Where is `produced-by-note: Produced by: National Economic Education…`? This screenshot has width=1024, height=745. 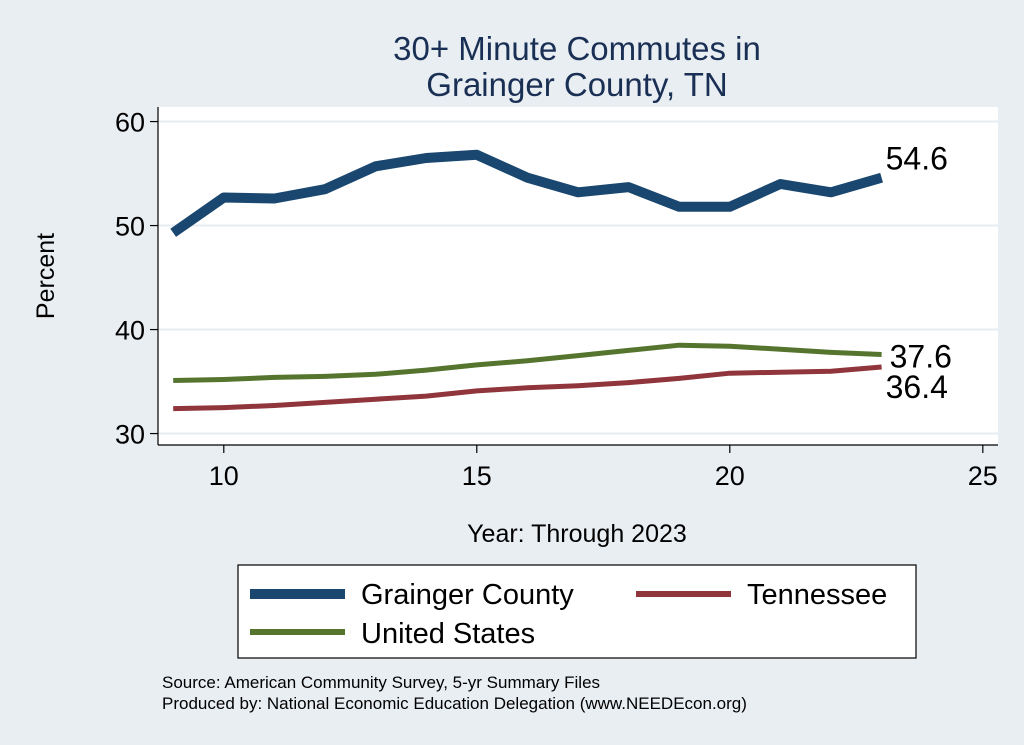 produced-by-note: Produced by: National Economic Education… is located at coordinates (454, 703).